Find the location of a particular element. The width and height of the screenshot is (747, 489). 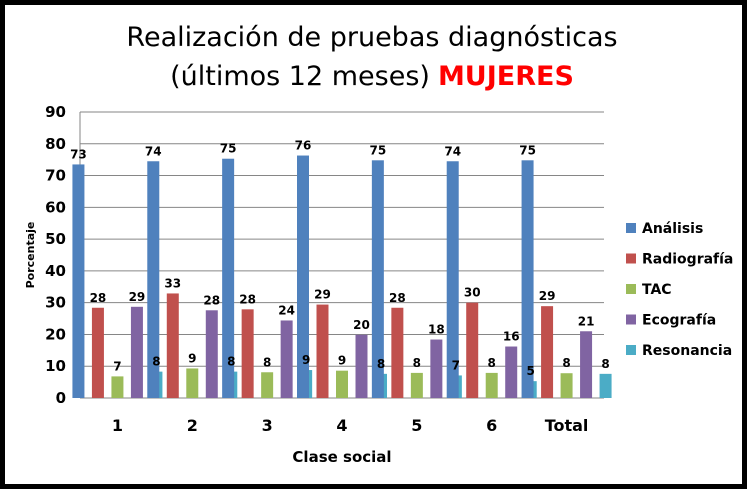

chart-subtitle: (últimos 12 meses) MUJERES is located at coordinates (372, 76).